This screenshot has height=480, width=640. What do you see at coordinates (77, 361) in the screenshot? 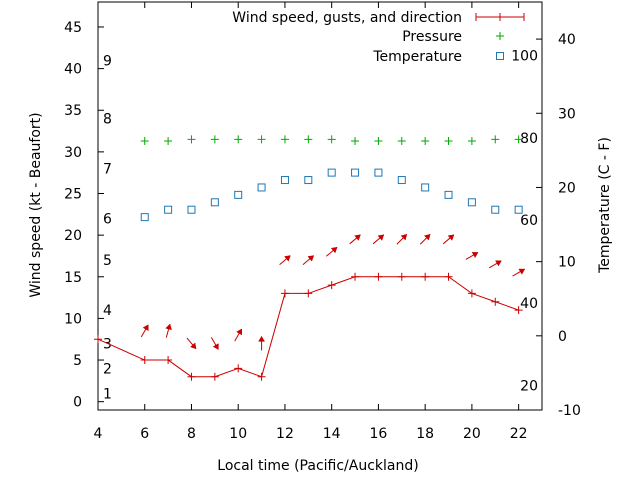
I see `y-tick-label: 5` at bounding box center [77, 361].